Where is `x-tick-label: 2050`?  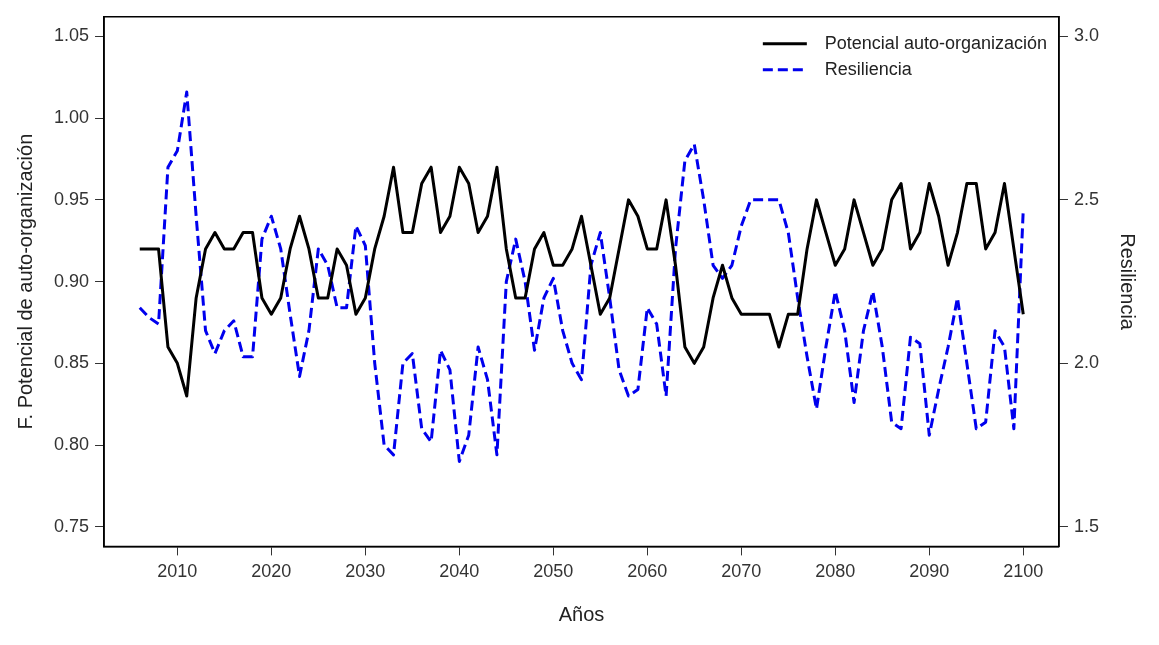
x-tick-label: 2050 is located at coordinates (553, 571).